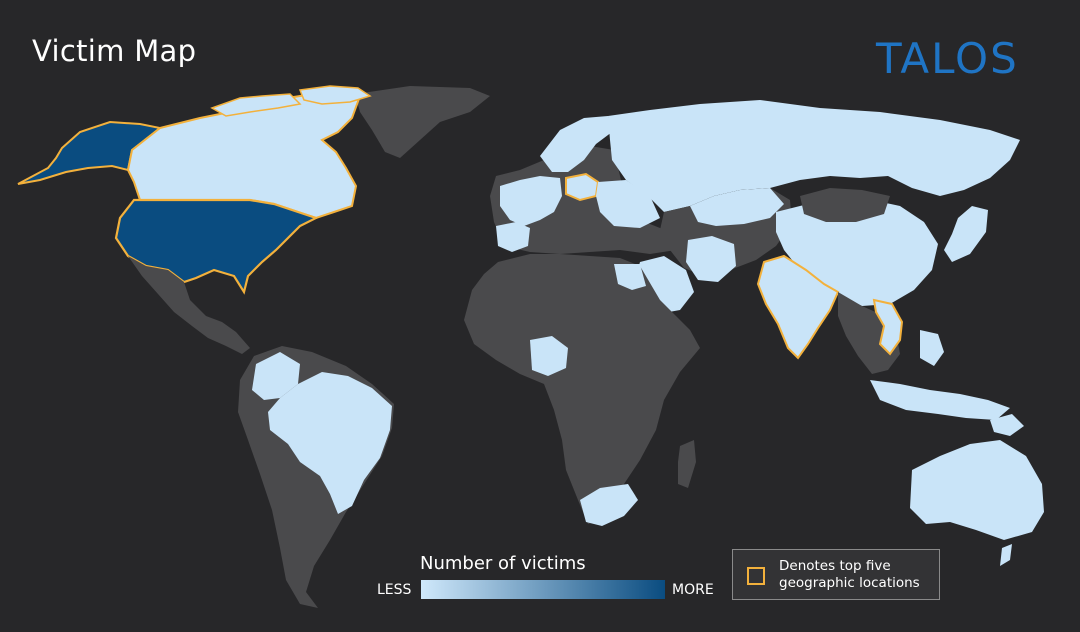 The image size is (1080, 632). Describe the element at coordinates (737, 207) in the screenshot. I see `region-kazakhstan` at that location.